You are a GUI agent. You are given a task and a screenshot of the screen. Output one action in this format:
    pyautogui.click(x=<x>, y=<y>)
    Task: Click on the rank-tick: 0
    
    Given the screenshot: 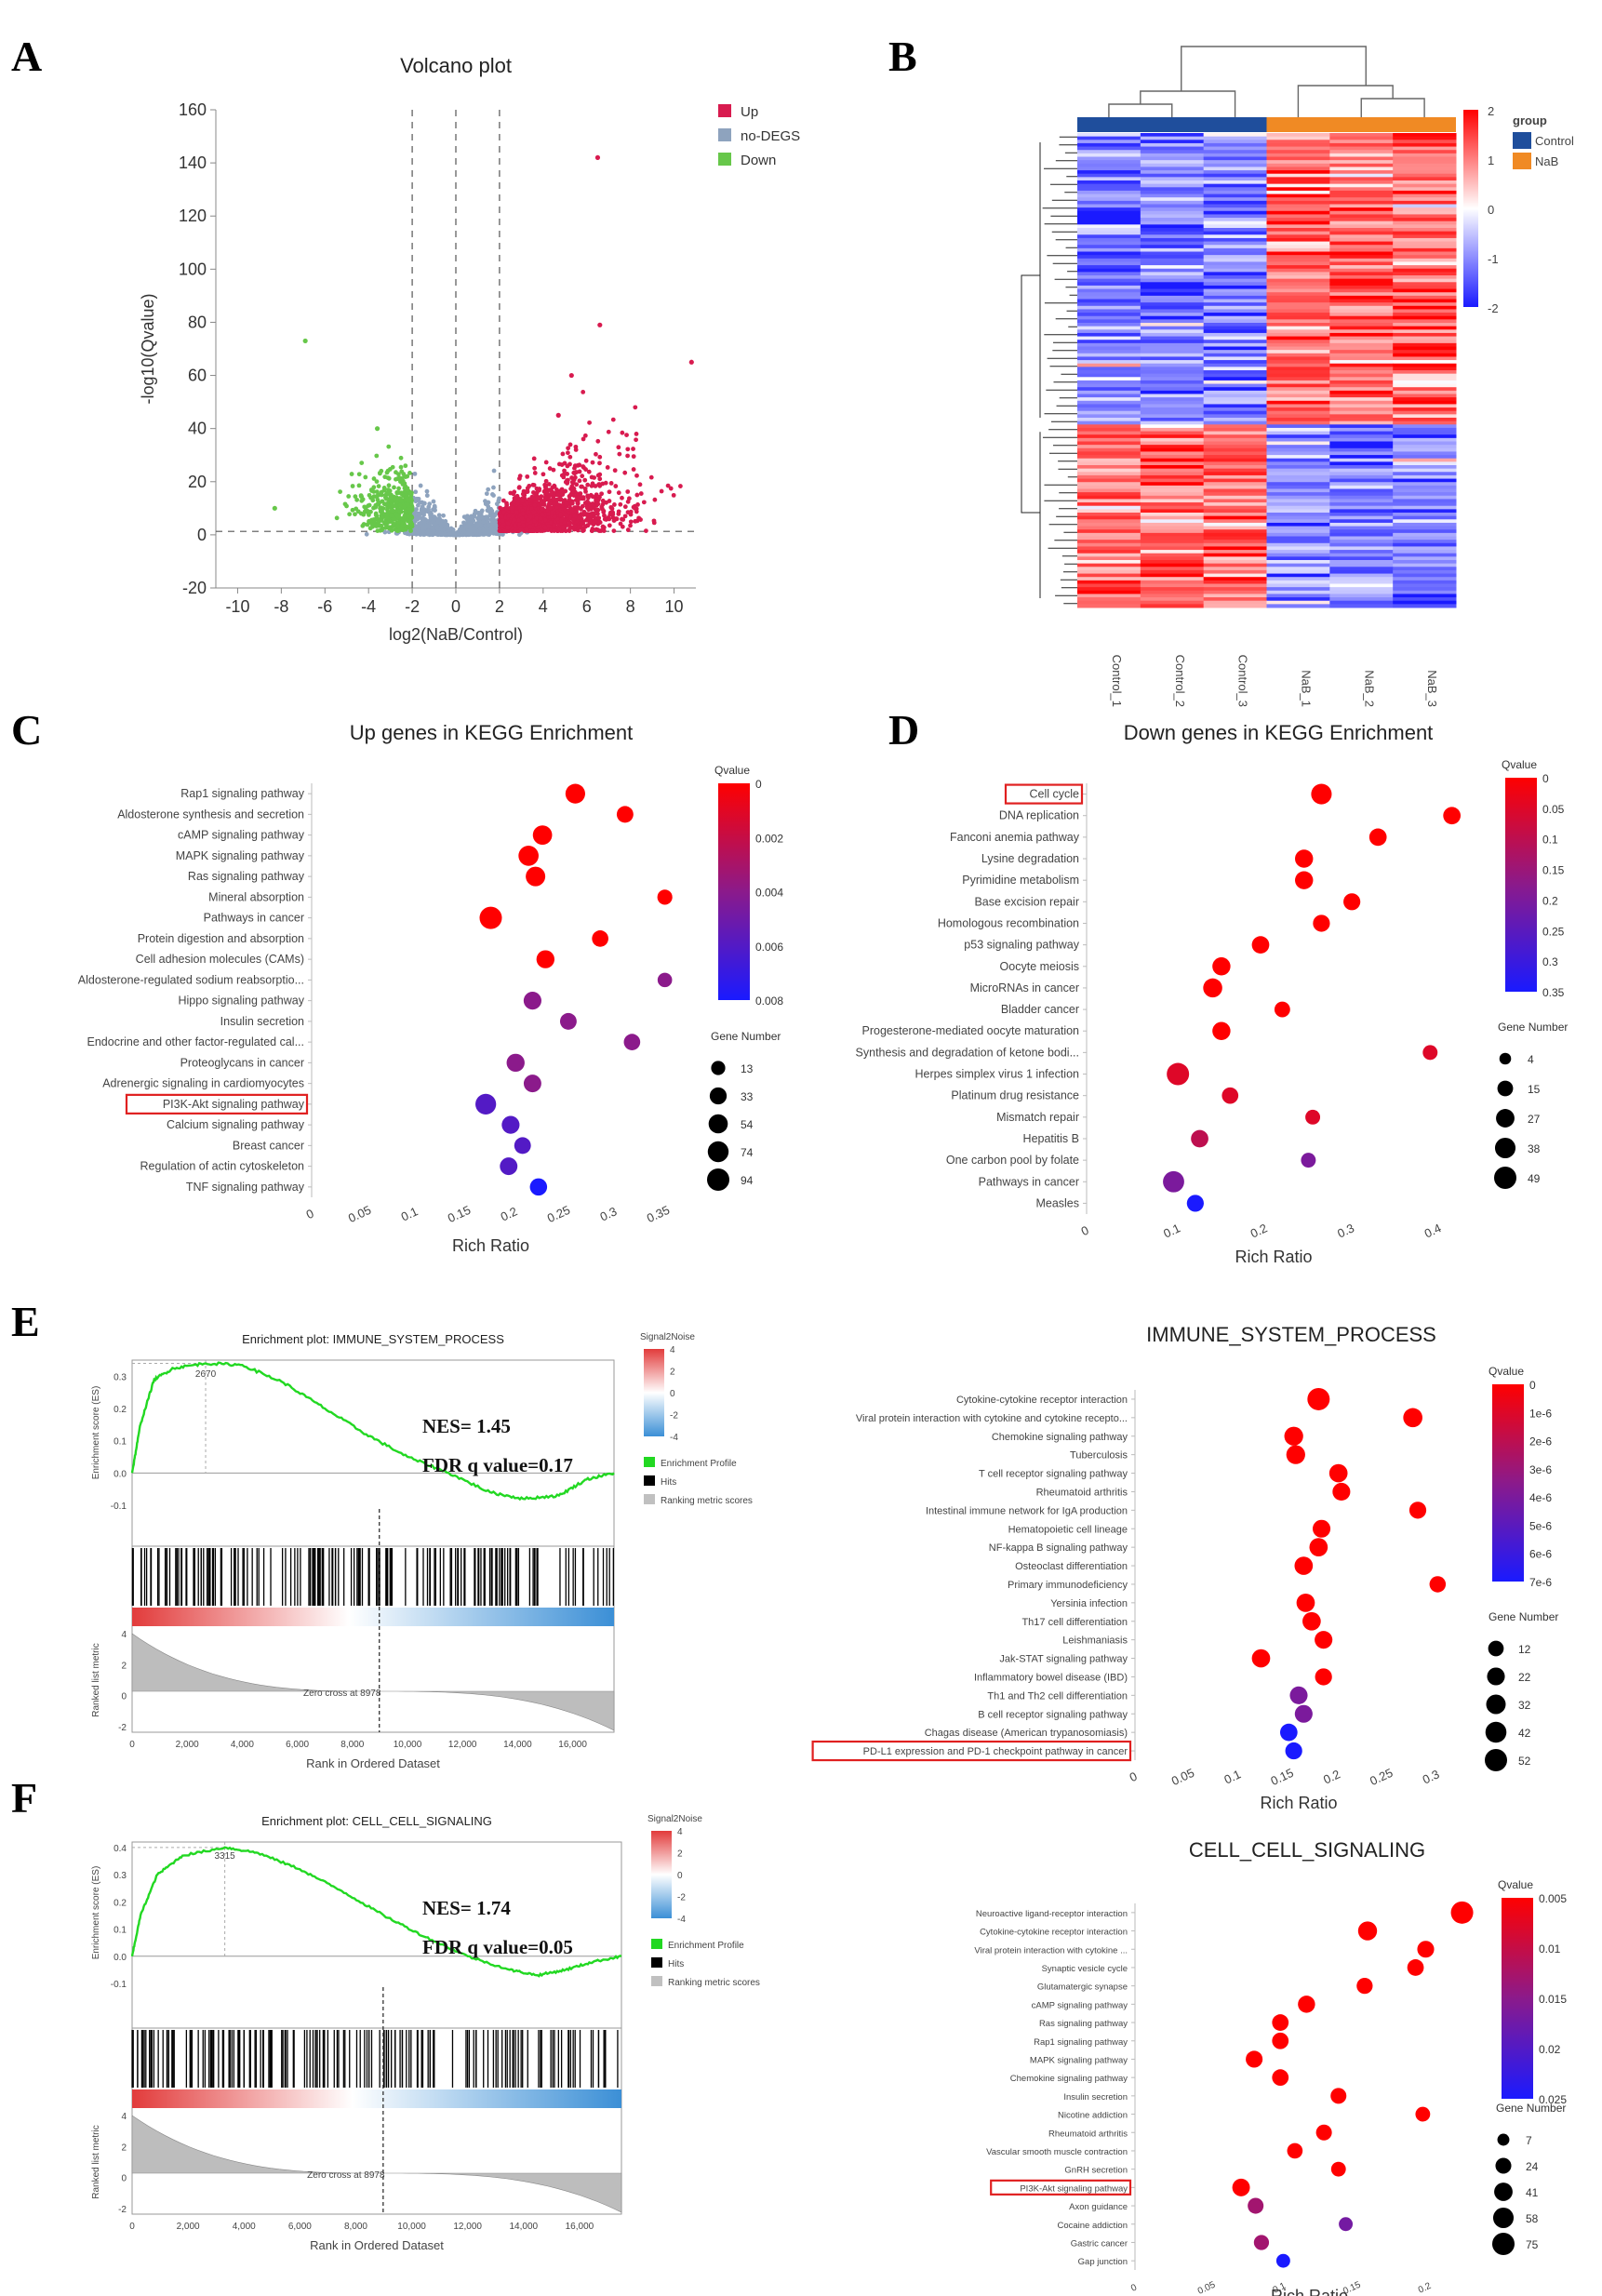 What is the action you would take?
    pyautogui.click(x=132, y=2227)
    